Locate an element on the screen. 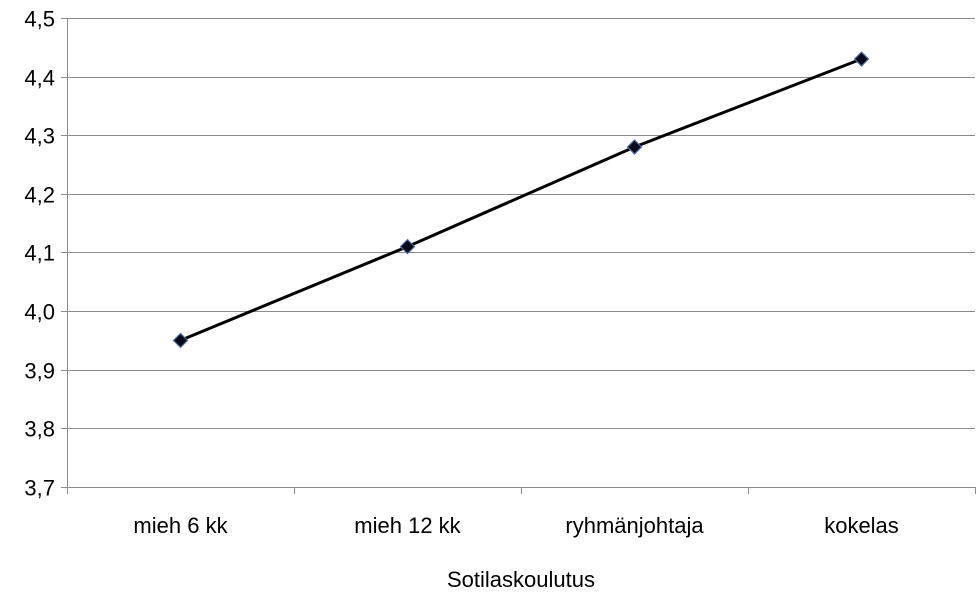 This screenshot has width=976, height=594. x-tick-label: ryhmänjohtaja is located at coordinates (634, 525).